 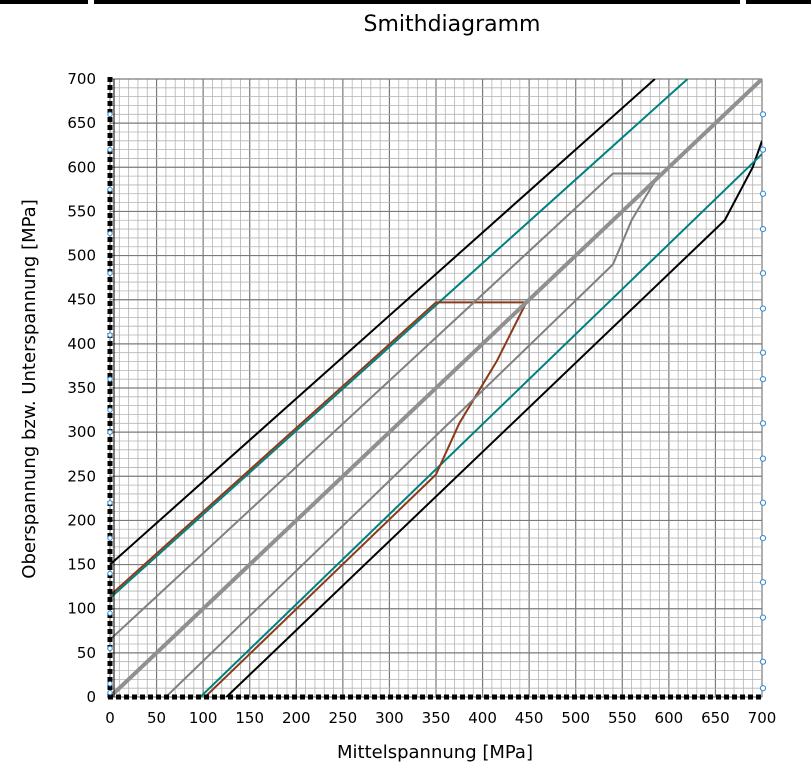 What do you see at coordinates (405, 2) in the screenshot?
I see `top-border` at bounding box center [405, 2].